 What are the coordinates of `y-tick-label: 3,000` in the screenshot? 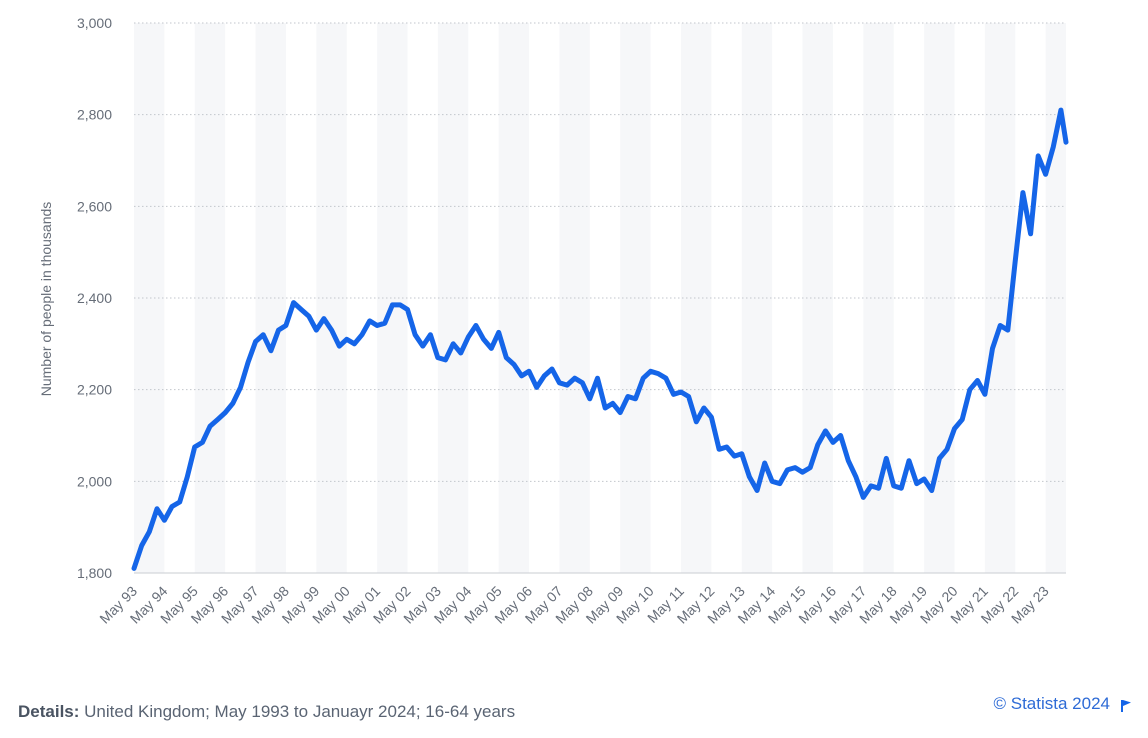 It's located at (94, 23).